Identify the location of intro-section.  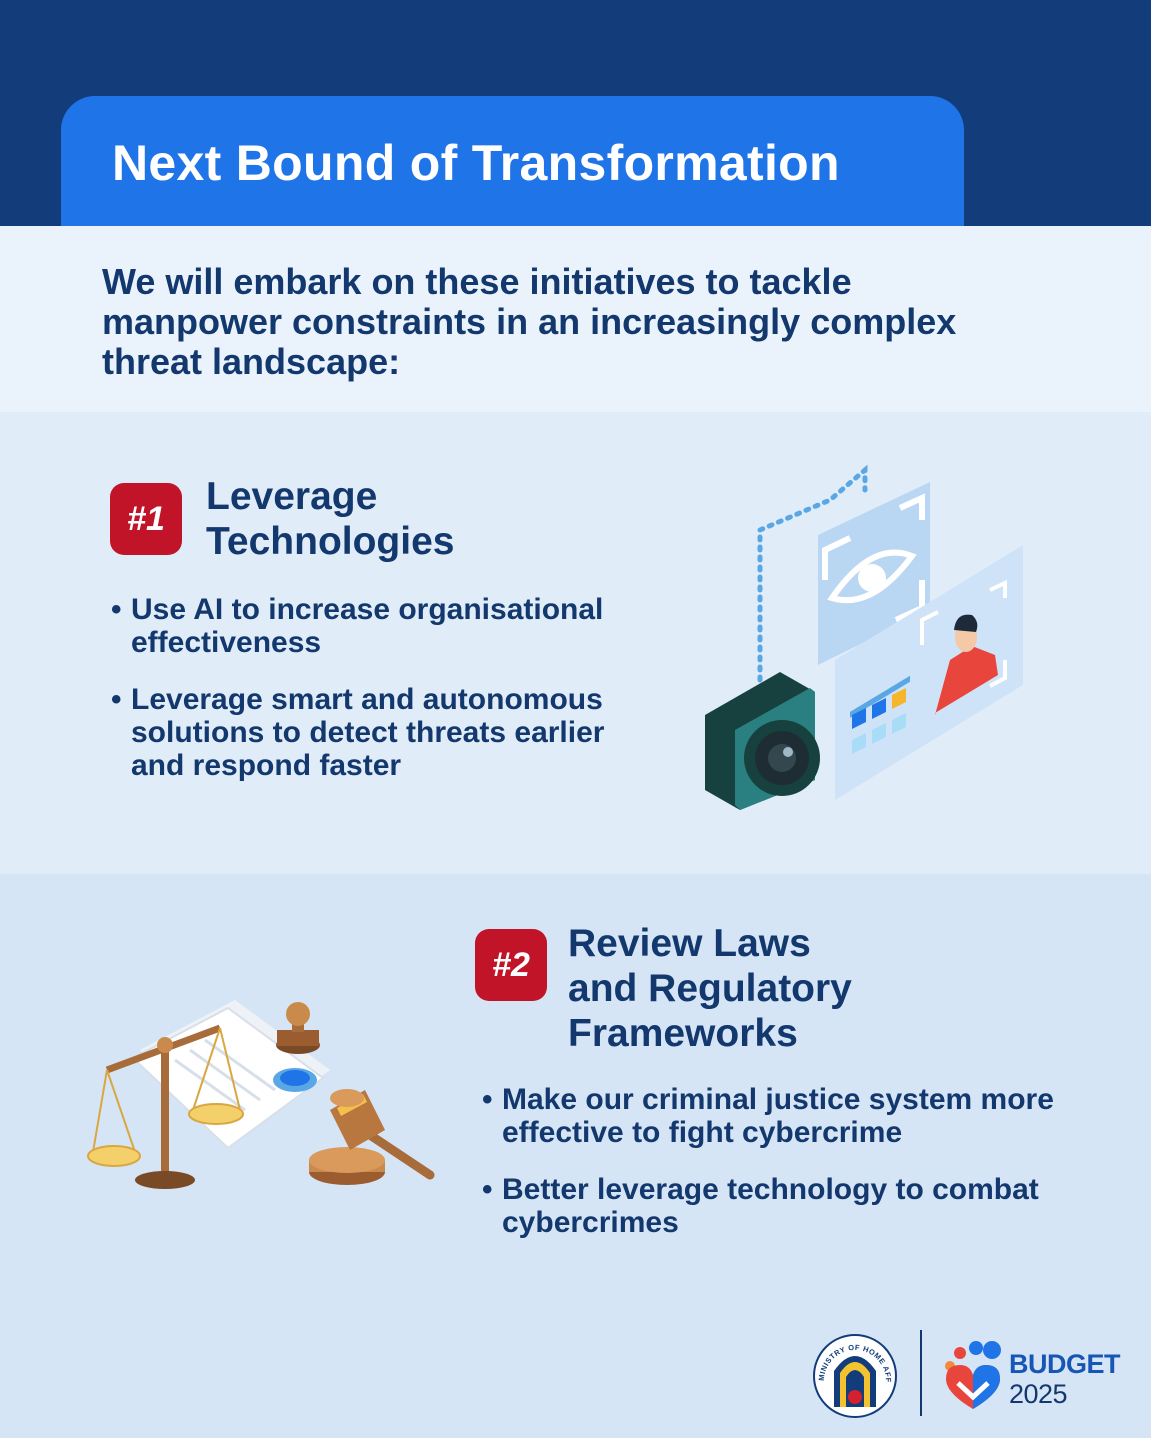
(575, 319).